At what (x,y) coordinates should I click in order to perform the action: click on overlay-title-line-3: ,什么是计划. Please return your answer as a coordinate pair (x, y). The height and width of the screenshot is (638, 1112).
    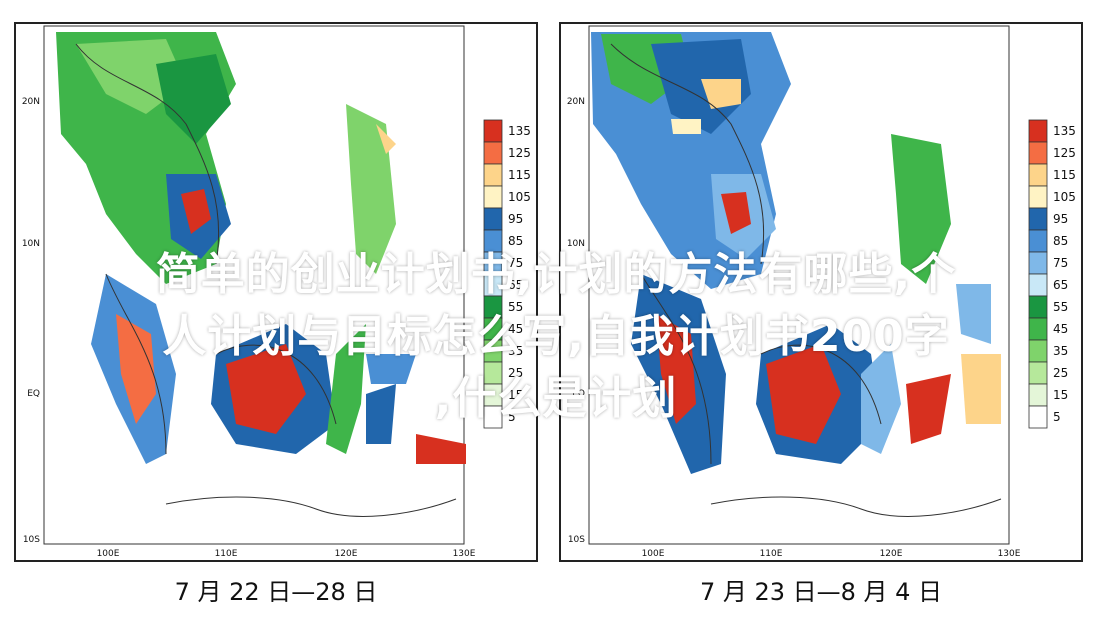
    Looking at the image, I should click on (556, 398).